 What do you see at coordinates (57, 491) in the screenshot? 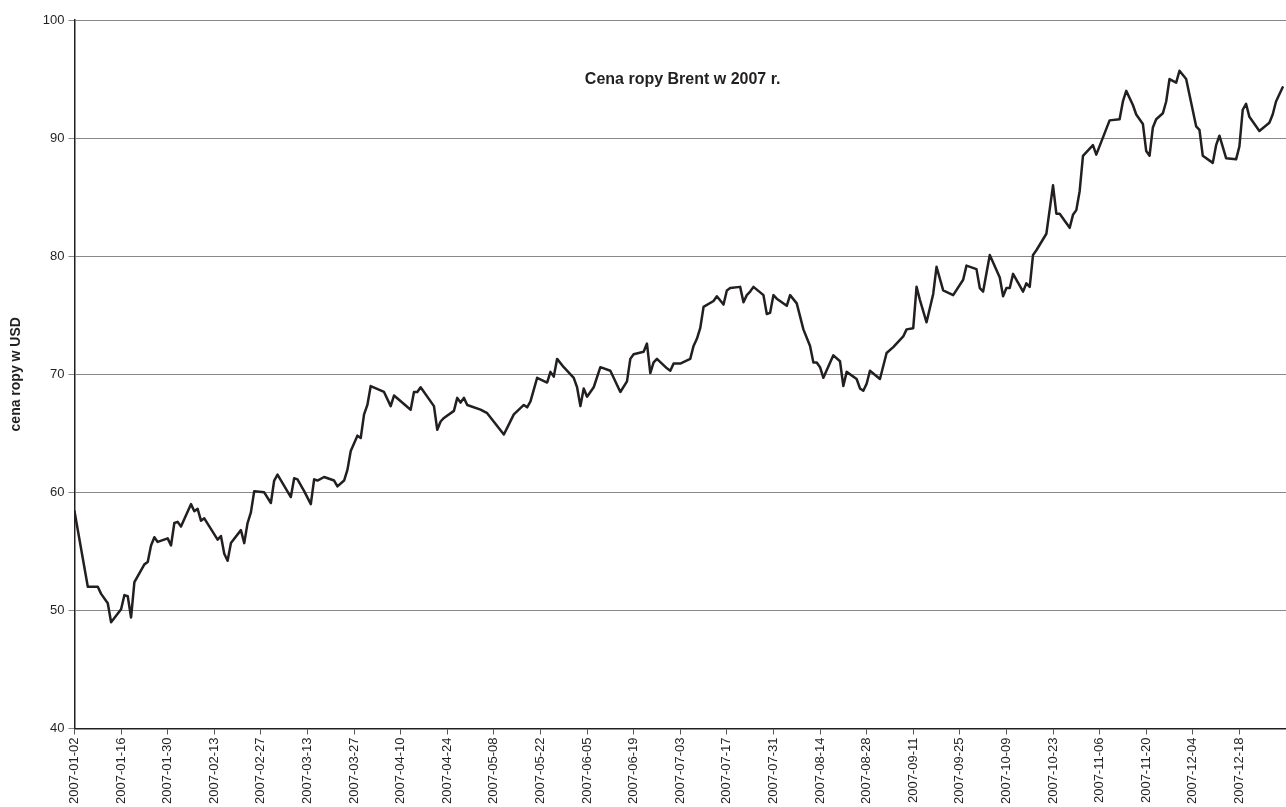
I see `y-tick-label: 60` at bounding box center [57, 491].